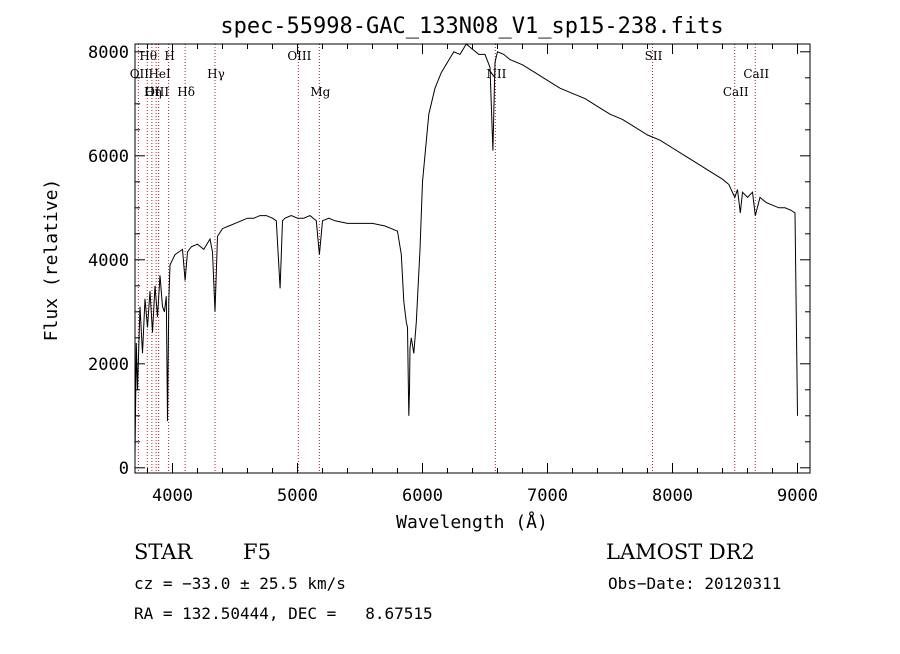 This screenshot has height=654, width=900. What do you see at coordinates (172, 496) in the screenshot?
I see `x-tick-label: 4000` at bounding box center [172, 496].